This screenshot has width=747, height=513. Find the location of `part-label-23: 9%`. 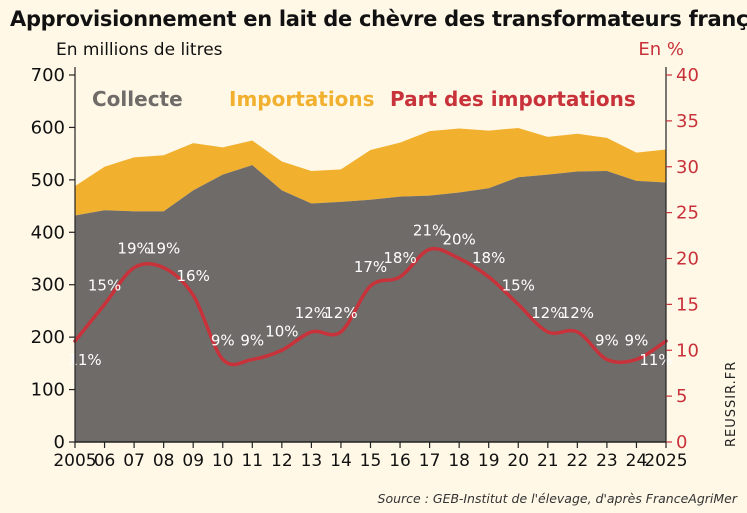

part-label-23: 9% is located at coordinates (607, 340).